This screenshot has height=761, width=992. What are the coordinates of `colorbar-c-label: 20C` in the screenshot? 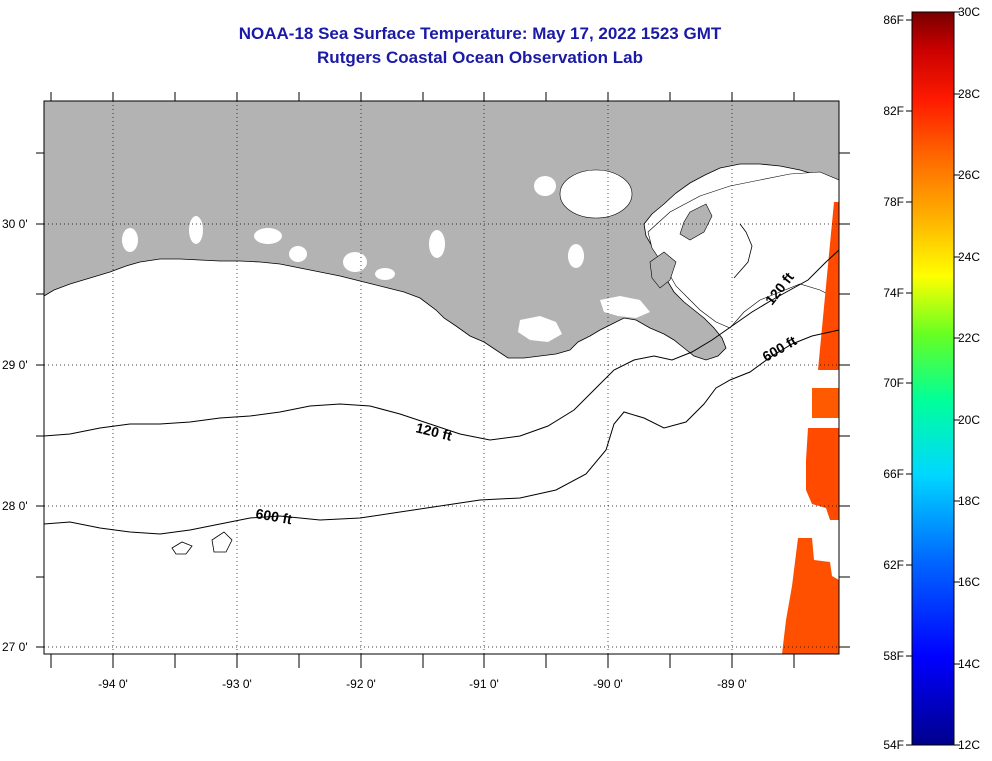 It's located at (969, 420).